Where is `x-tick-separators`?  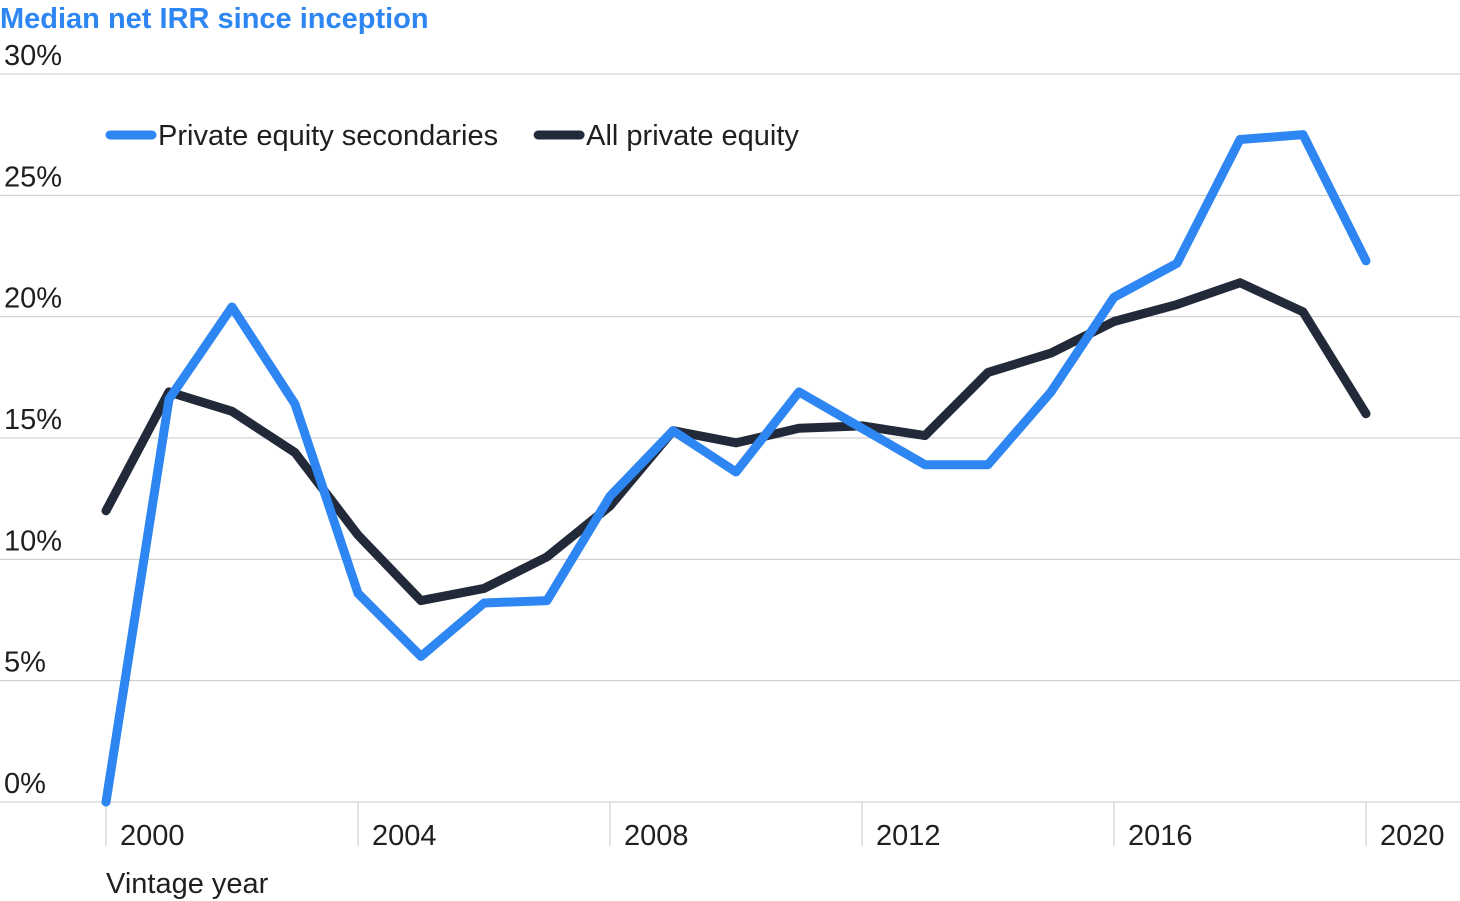
x-tick-separators is located at coordinates (736, 824).